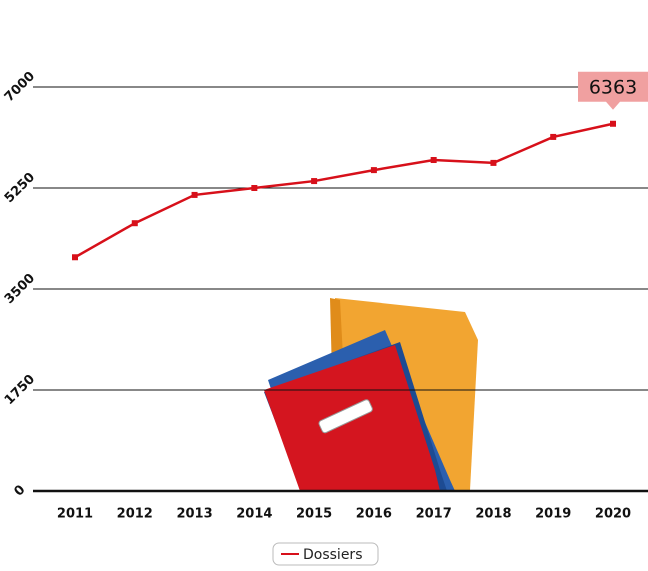 This screenshot has height=571, width=648. What do you see at coordinates (333, 555) in the screenshot?
I see `legend-label: Dossiers` at bounding box center [333, 555].